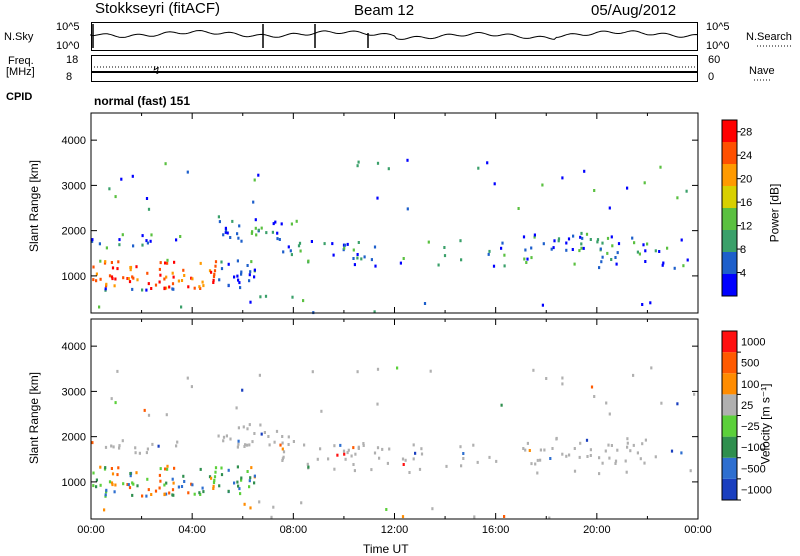  What do you see at coordinates (729, 197) in the screenshot?
I see `power-colorbar-swatch` at bounding box center [729, 197].